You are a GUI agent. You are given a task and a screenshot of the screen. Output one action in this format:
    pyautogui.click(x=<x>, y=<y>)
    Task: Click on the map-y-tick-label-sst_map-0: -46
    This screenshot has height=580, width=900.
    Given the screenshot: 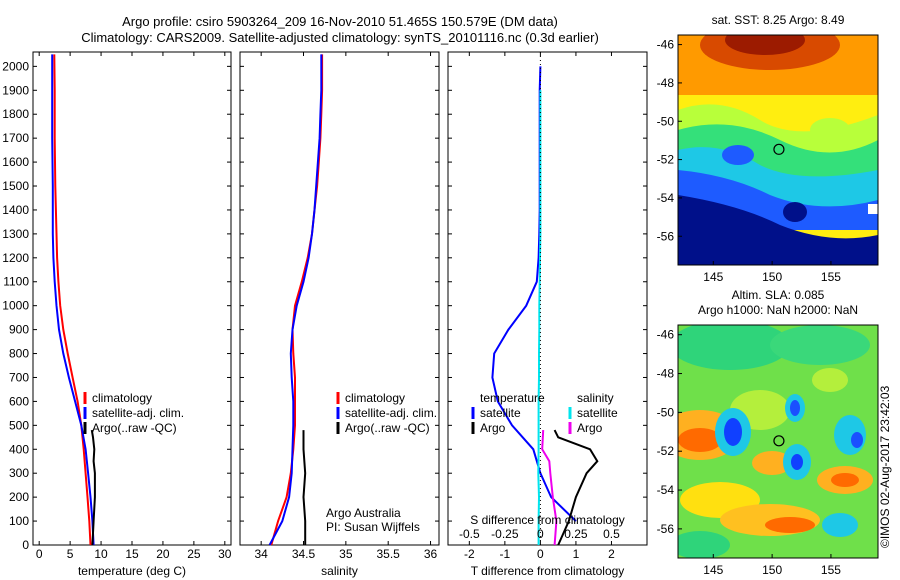 What is the action you would take?
    pyautogui.click(x=666, y=45)
    